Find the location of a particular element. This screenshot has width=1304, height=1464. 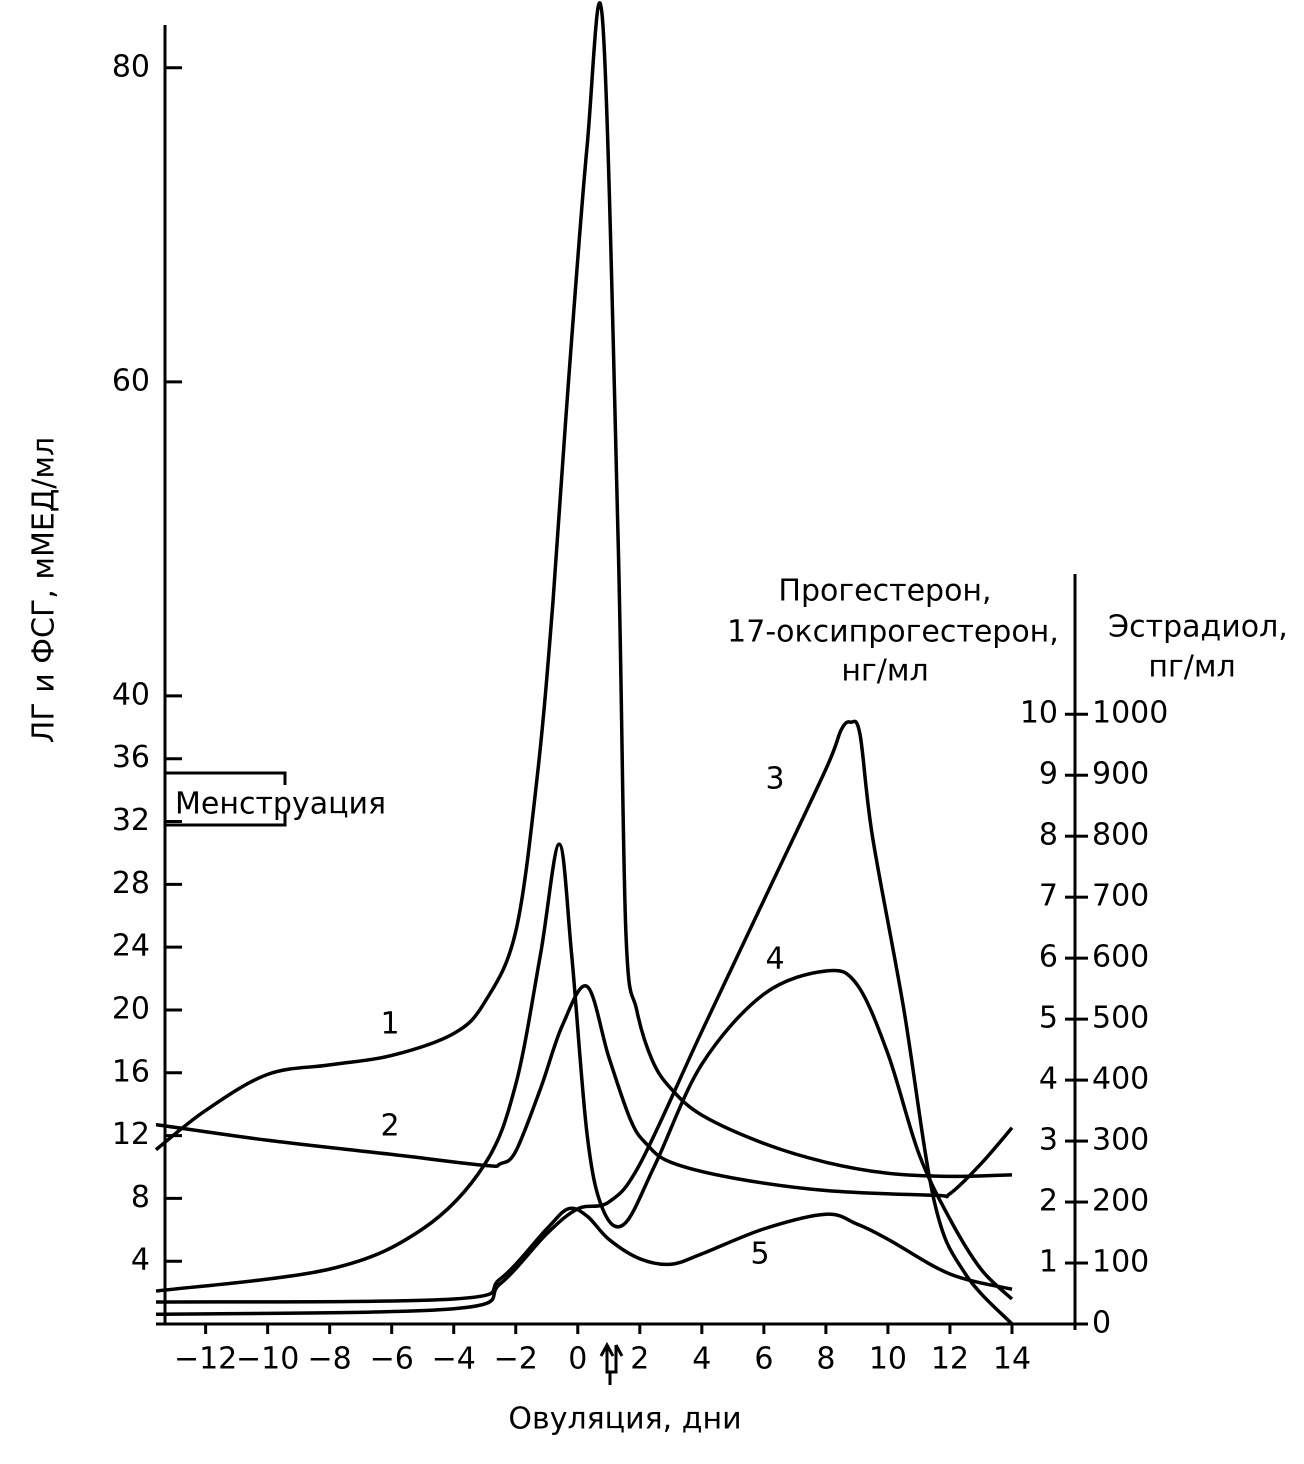

x-axis-label: Овуляция, дни is located at coordinates (624, 1419).